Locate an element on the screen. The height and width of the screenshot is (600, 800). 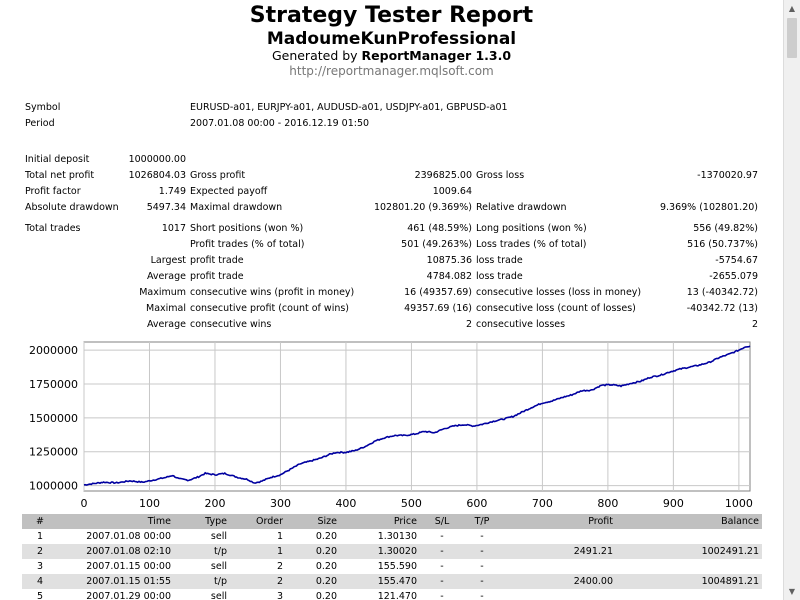
col-sl: S/L is located at coordinates (442, 521).